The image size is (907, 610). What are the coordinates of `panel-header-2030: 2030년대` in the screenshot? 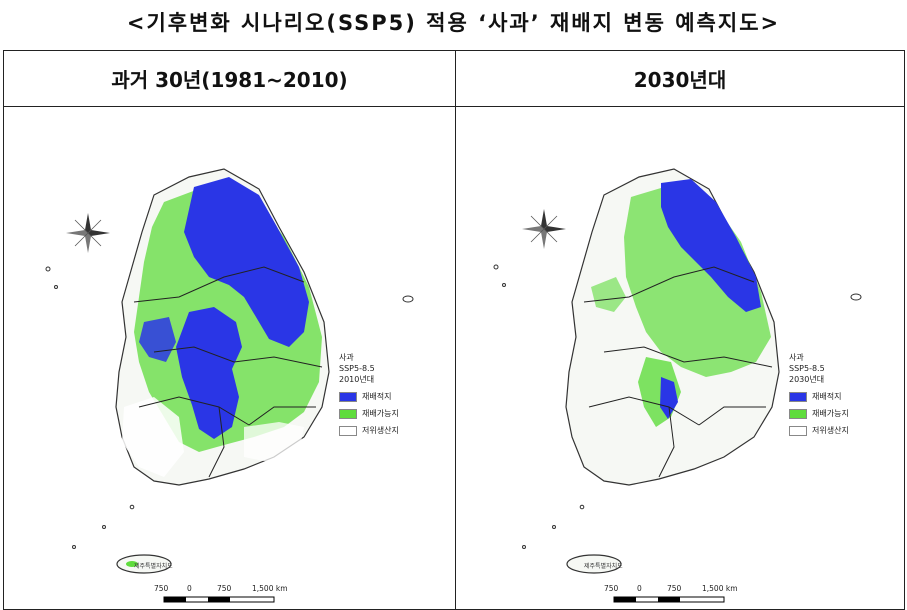 It's located at (680, 79).